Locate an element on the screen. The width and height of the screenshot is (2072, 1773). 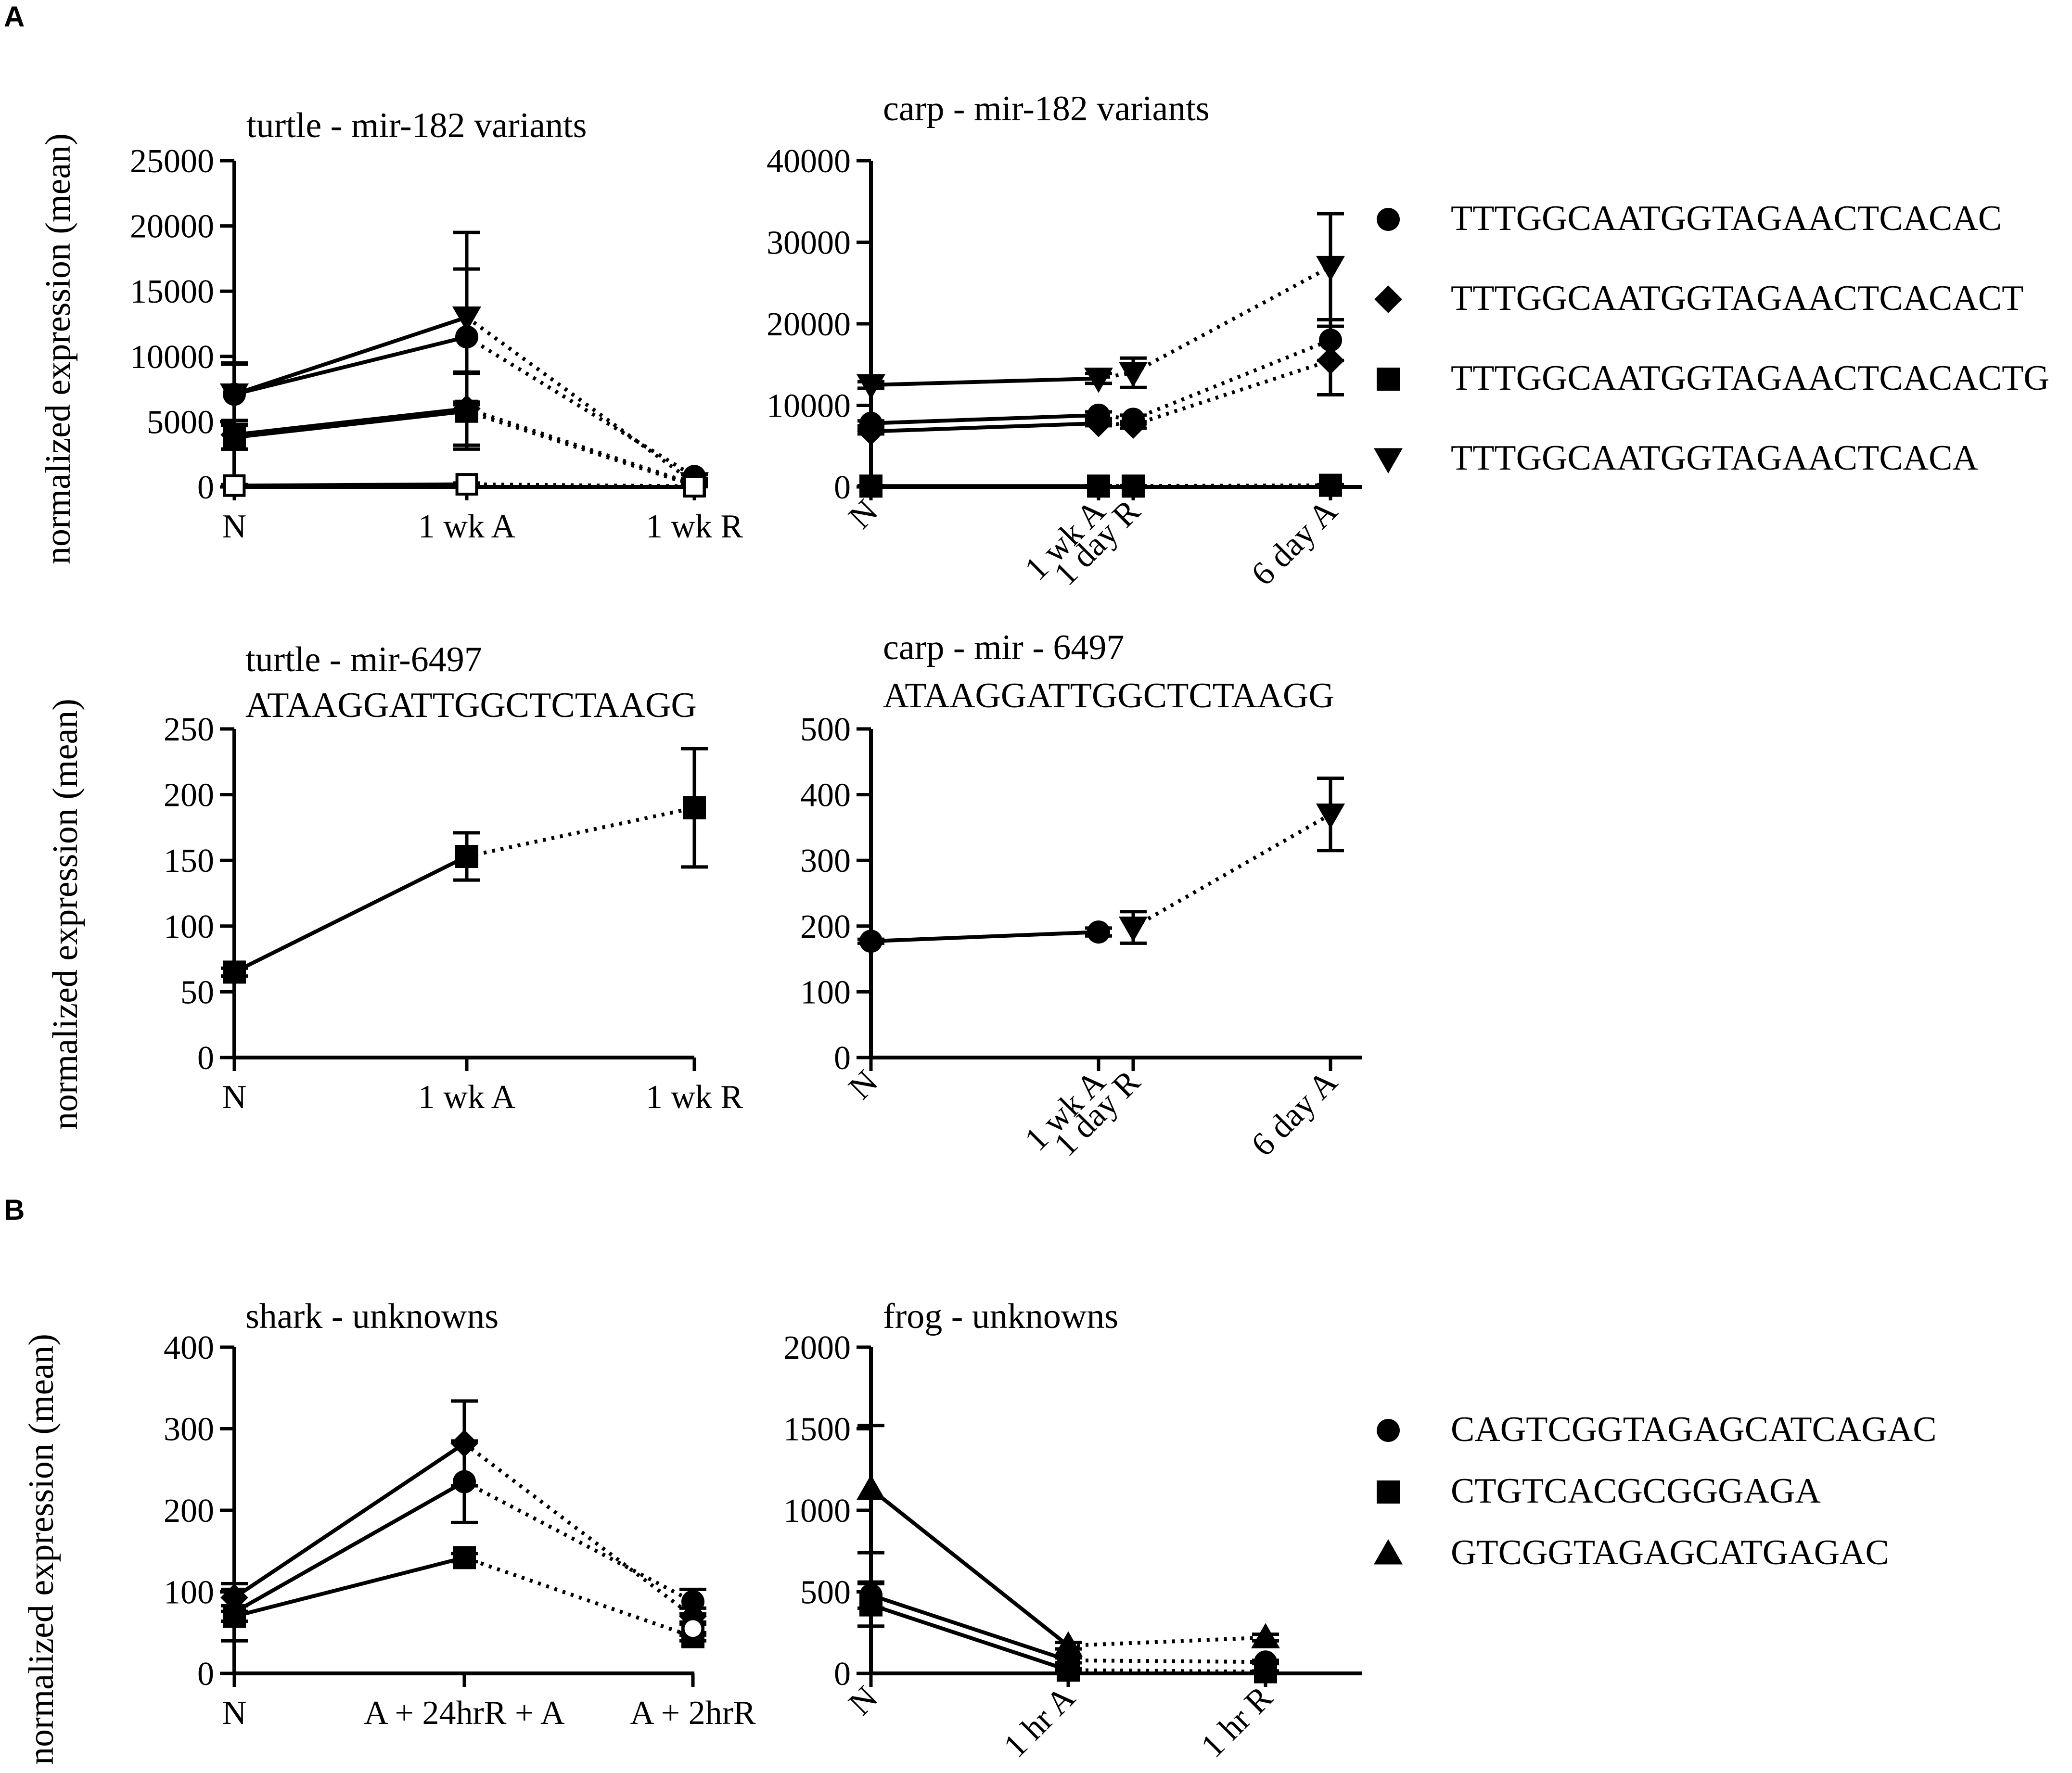
y-tick-label: 10000 is located at coordinates (809, 406).